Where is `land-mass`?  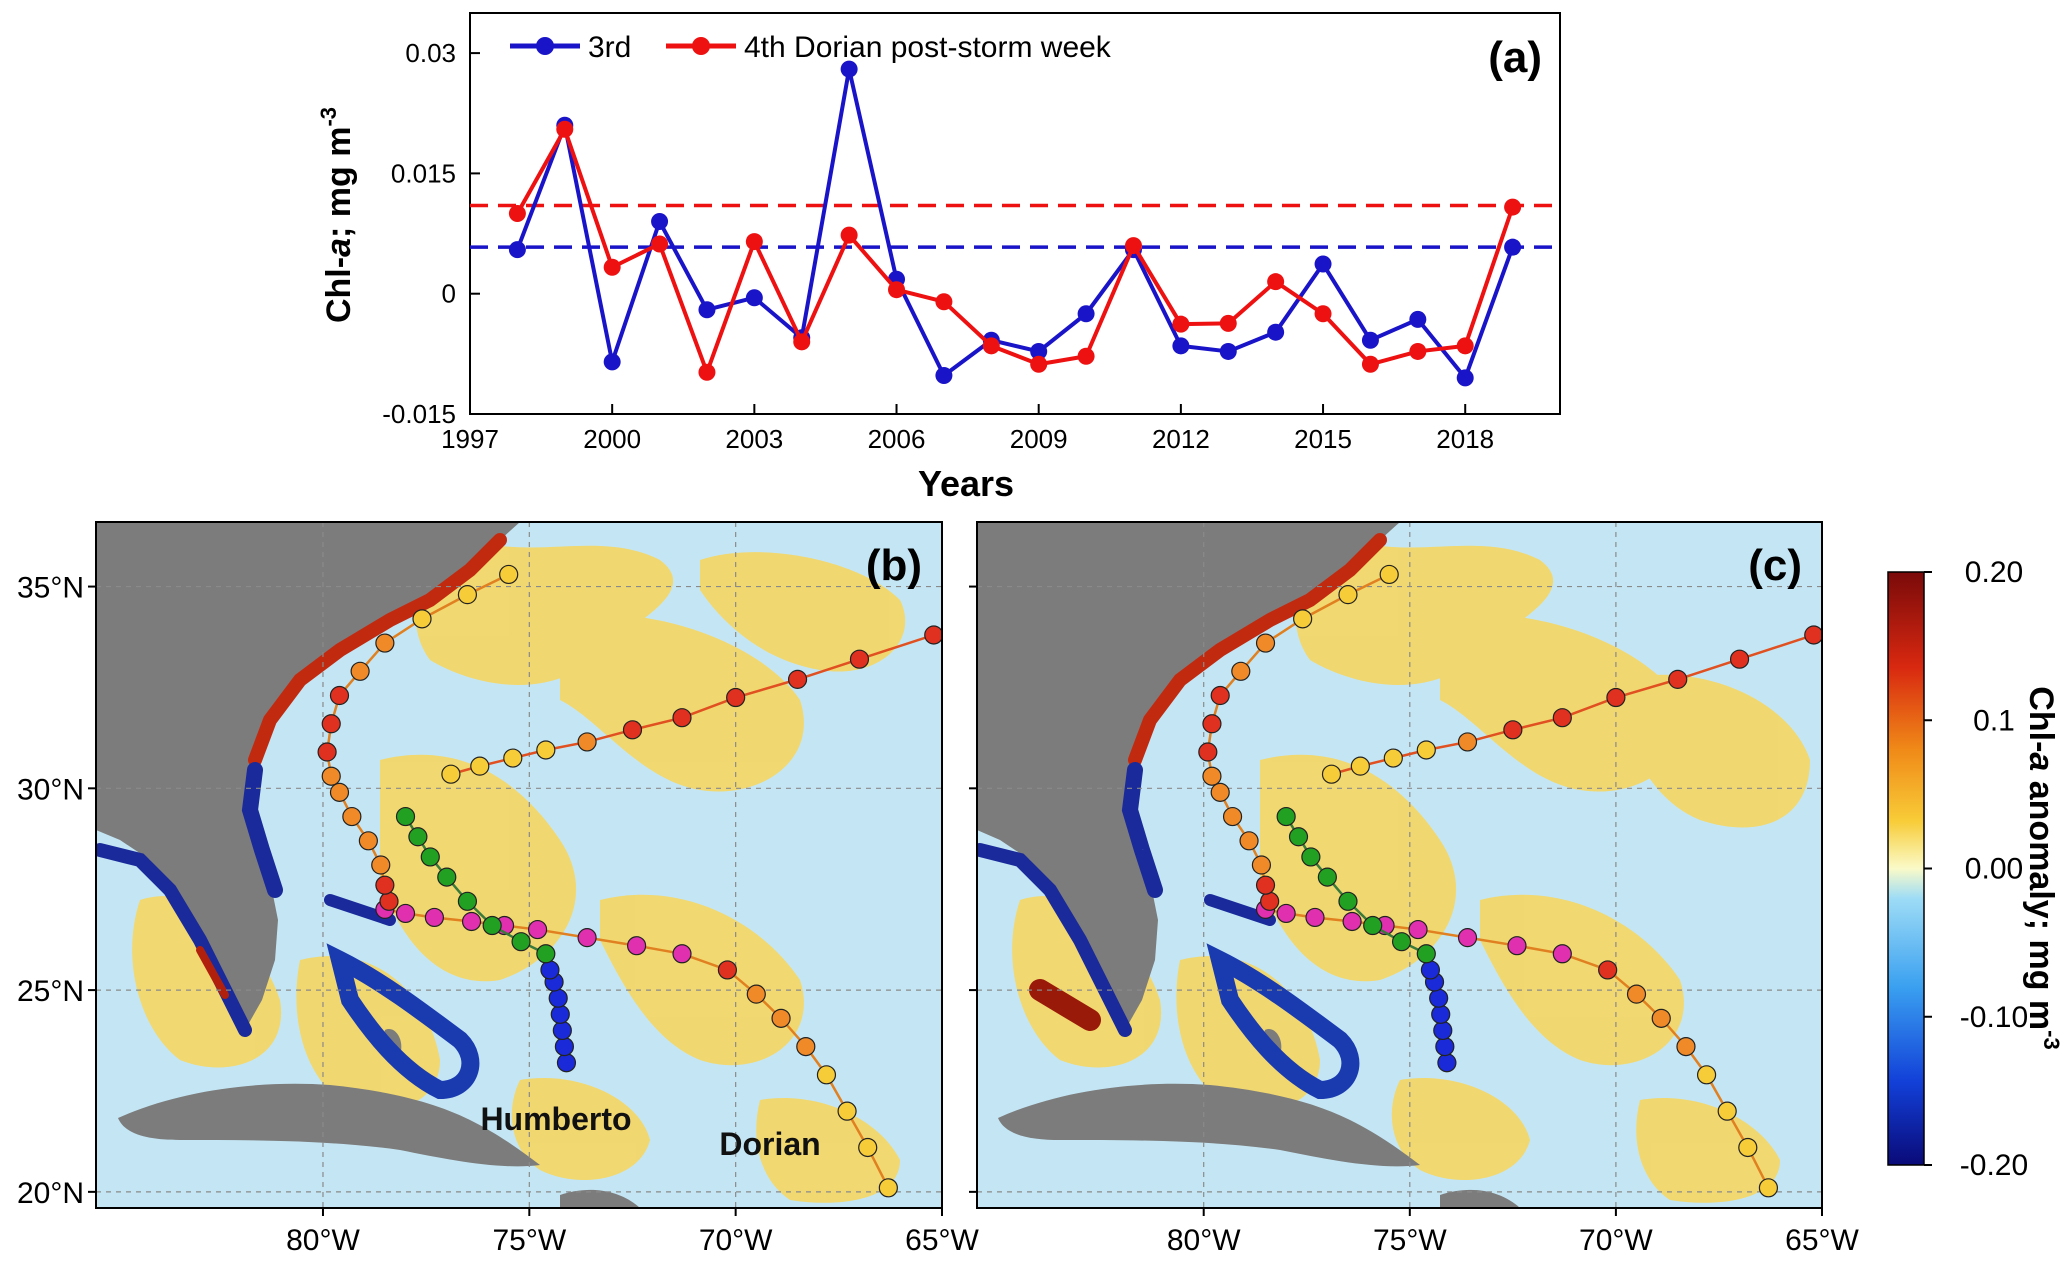 land-mass is located at coordinates (368, 865).